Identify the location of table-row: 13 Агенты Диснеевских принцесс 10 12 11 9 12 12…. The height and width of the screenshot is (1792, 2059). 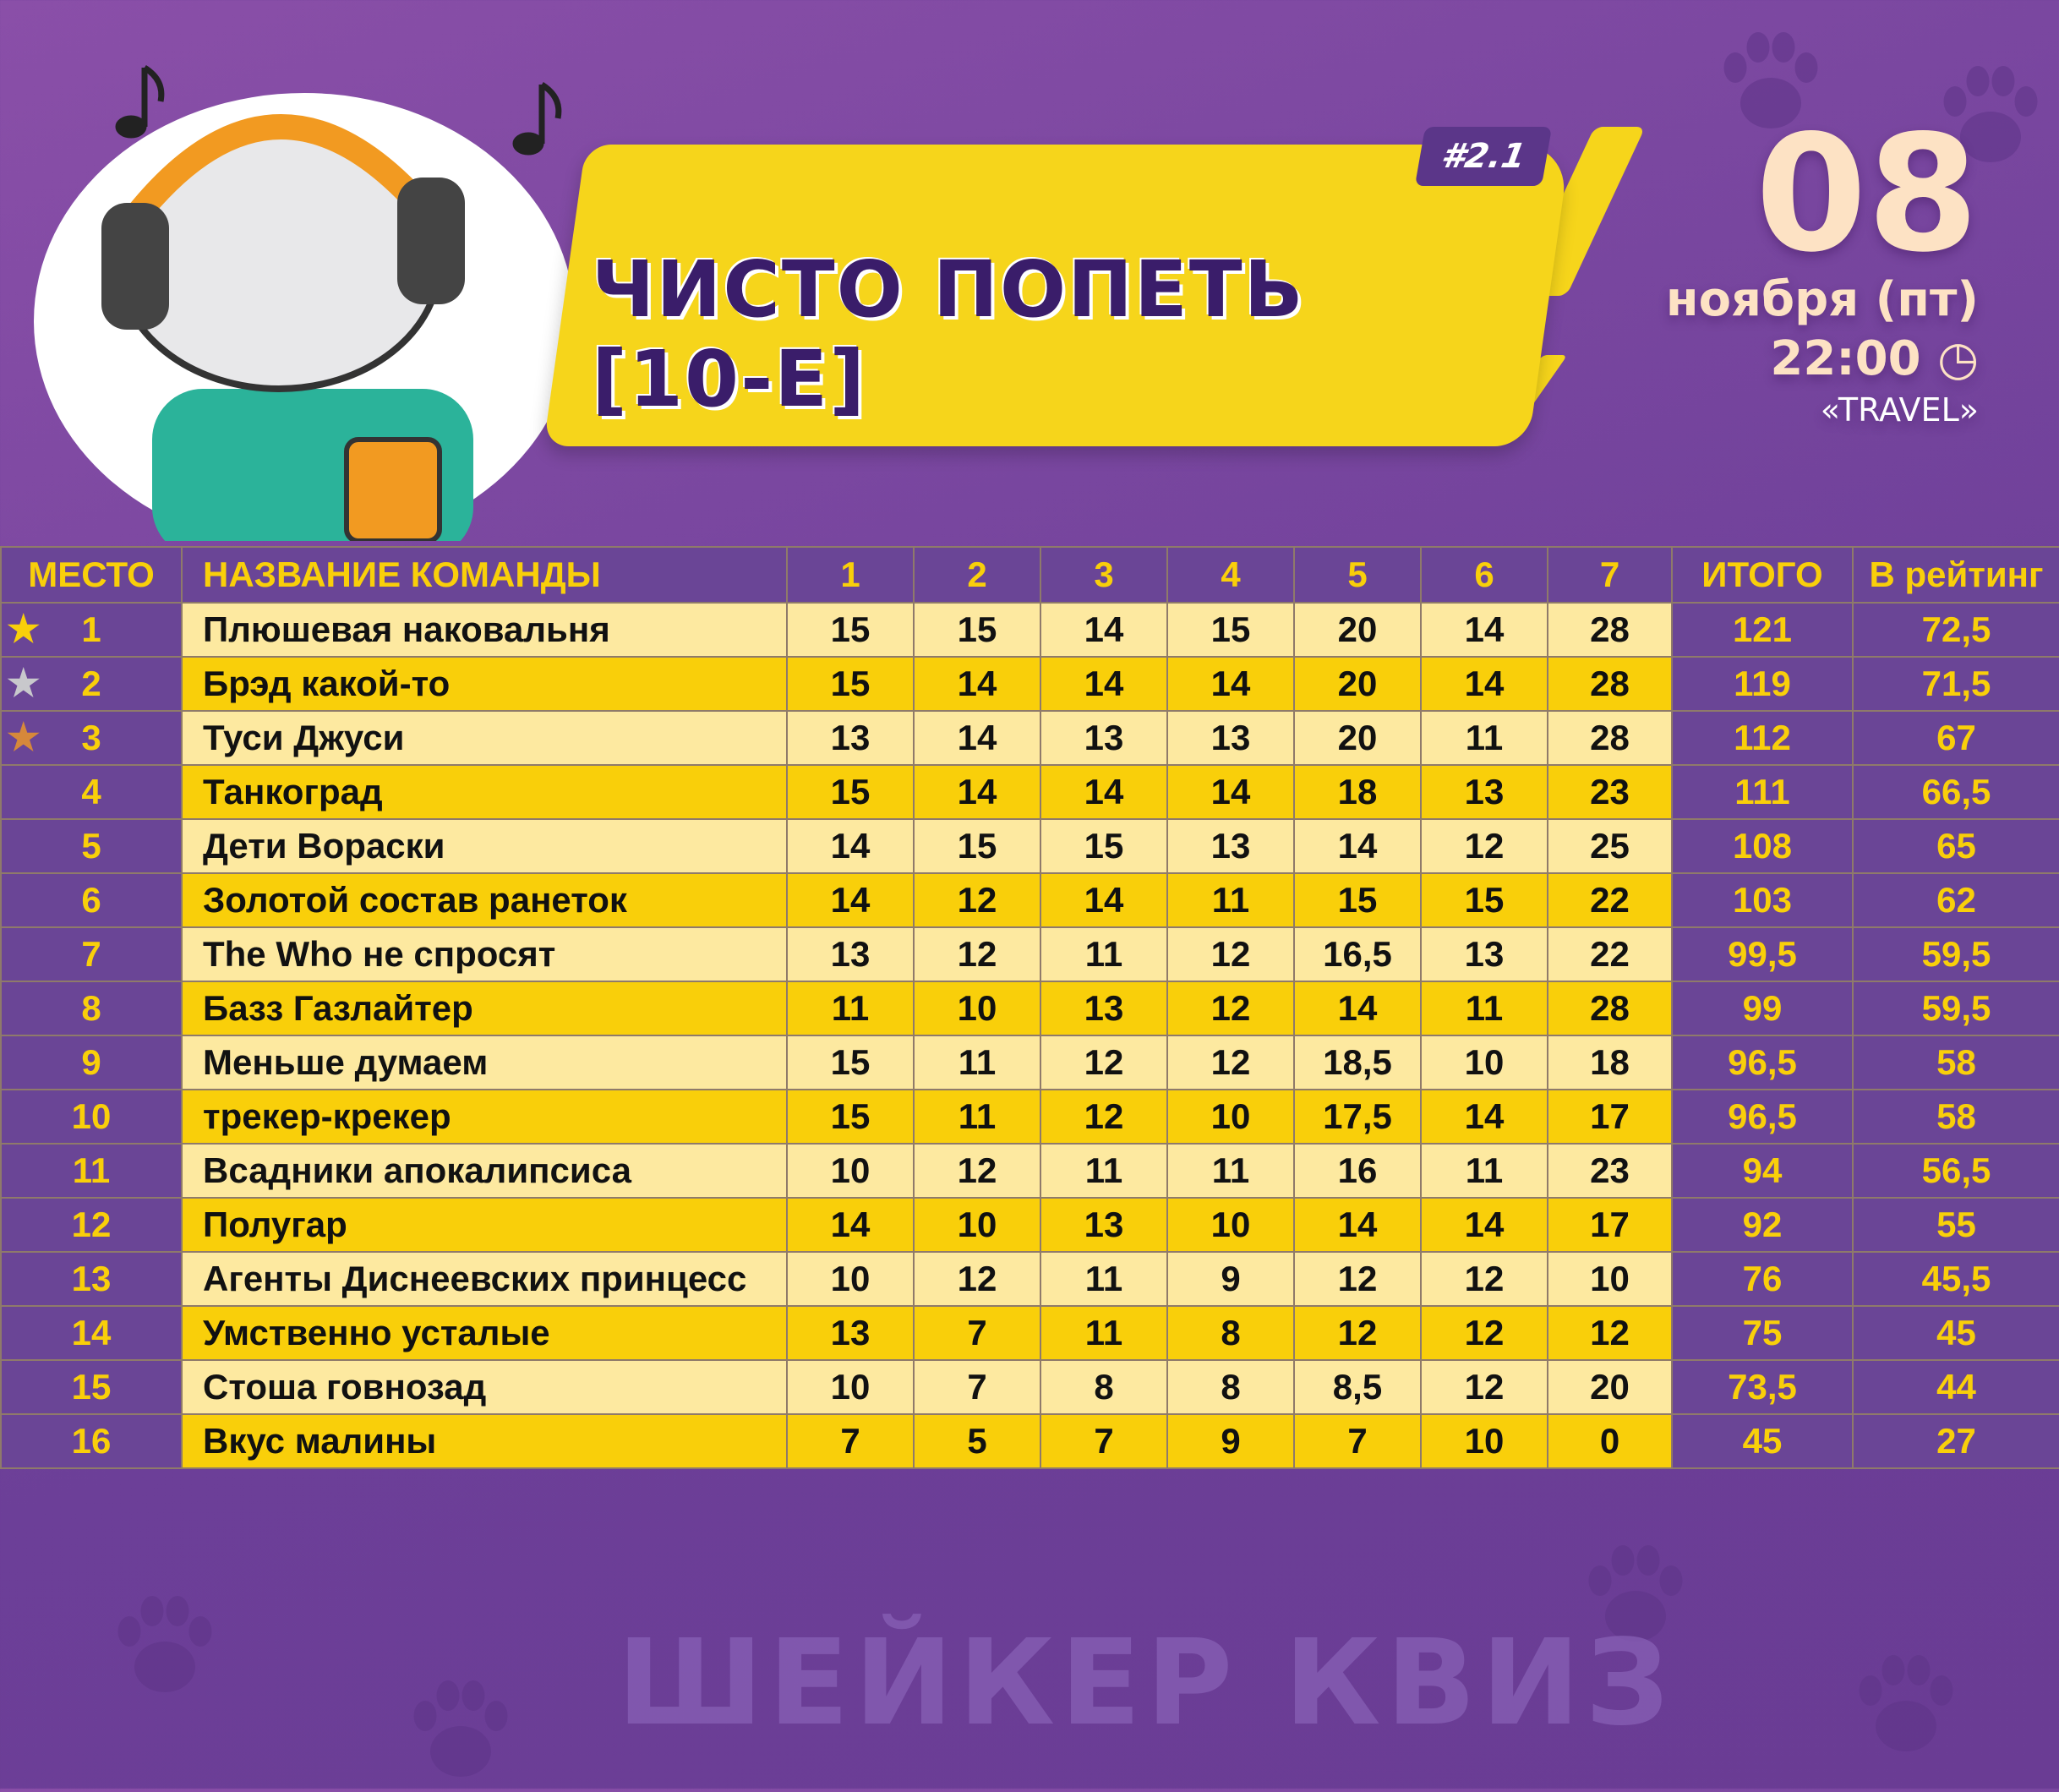
(1029, 1279).